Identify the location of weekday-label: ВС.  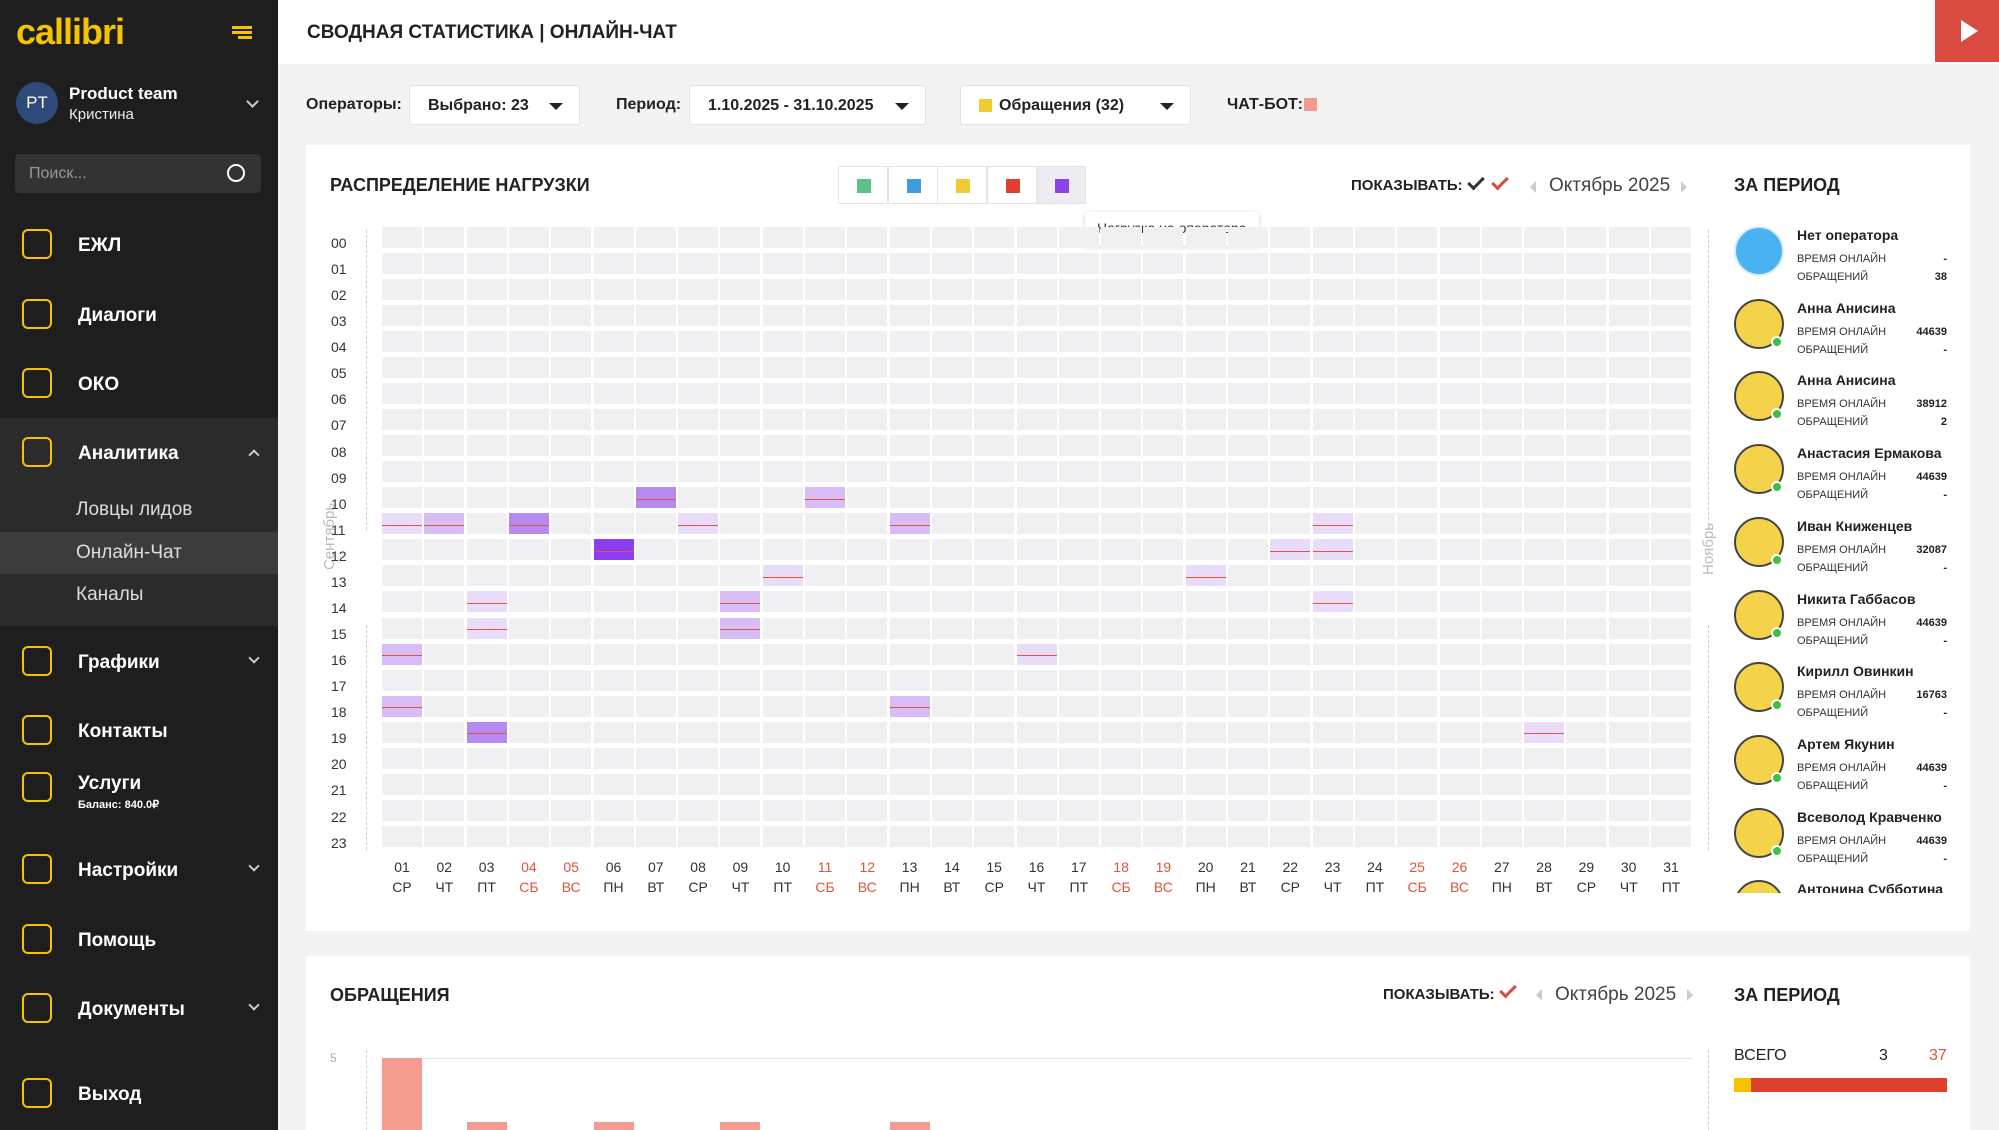
(571, 887).